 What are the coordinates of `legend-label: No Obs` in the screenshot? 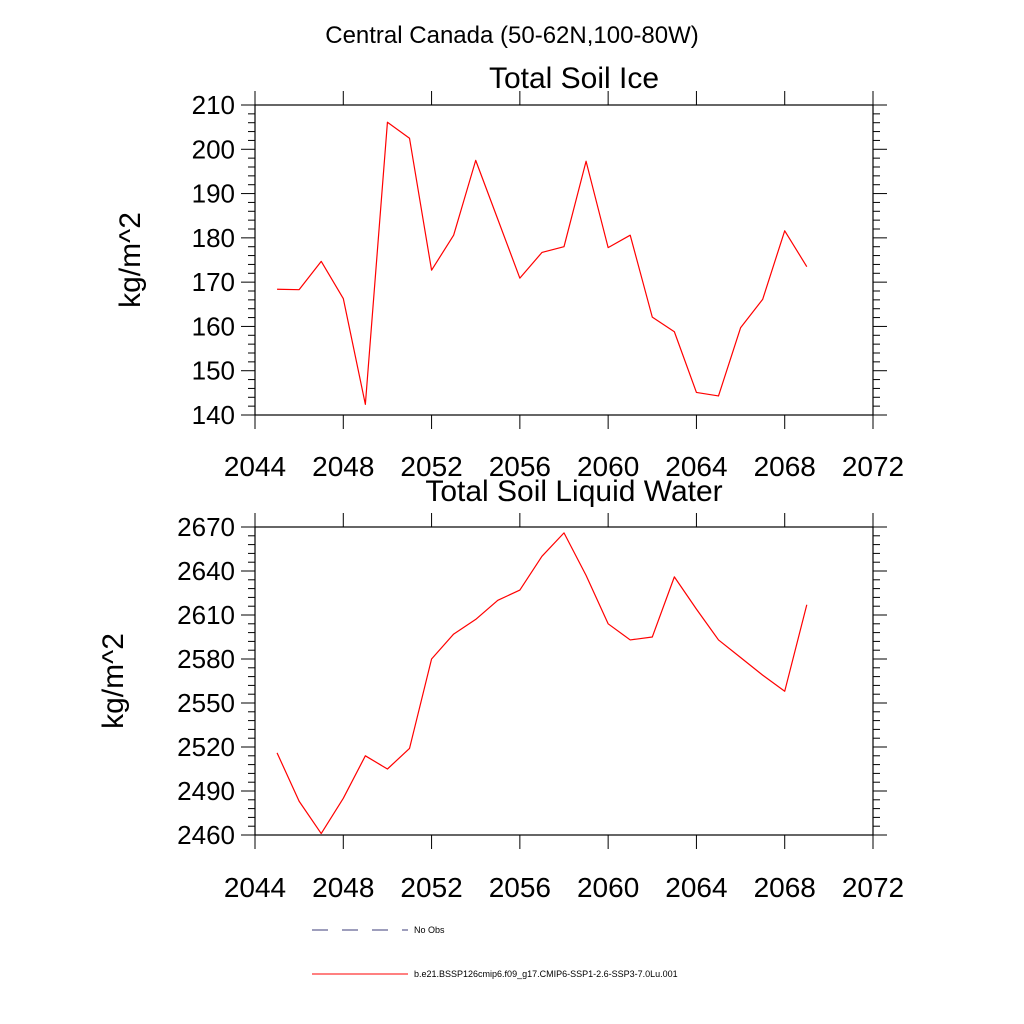 It's located at (429, 930).